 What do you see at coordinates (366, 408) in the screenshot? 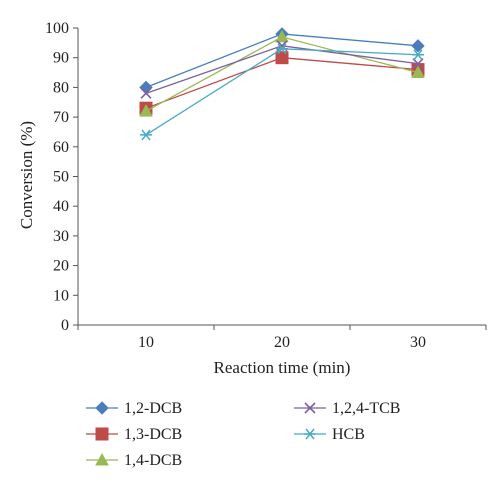
I see `legend-label: 1,2,4-TCB` at bounding box center [366, 408].